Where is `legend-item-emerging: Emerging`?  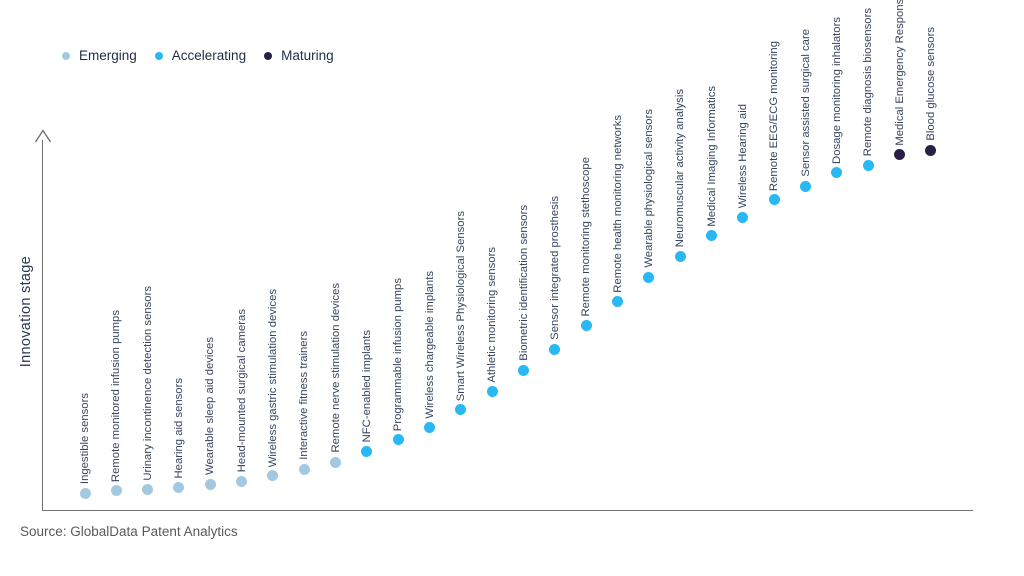 legend-item-emerging: Emerging is located at coordinates (99, 55).